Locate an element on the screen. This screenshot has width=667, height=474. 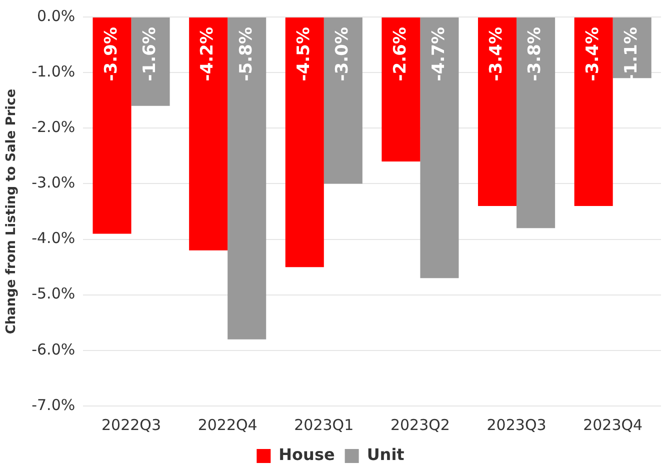
y-tick-label: -6.0% is located at coordinates (54, 349).